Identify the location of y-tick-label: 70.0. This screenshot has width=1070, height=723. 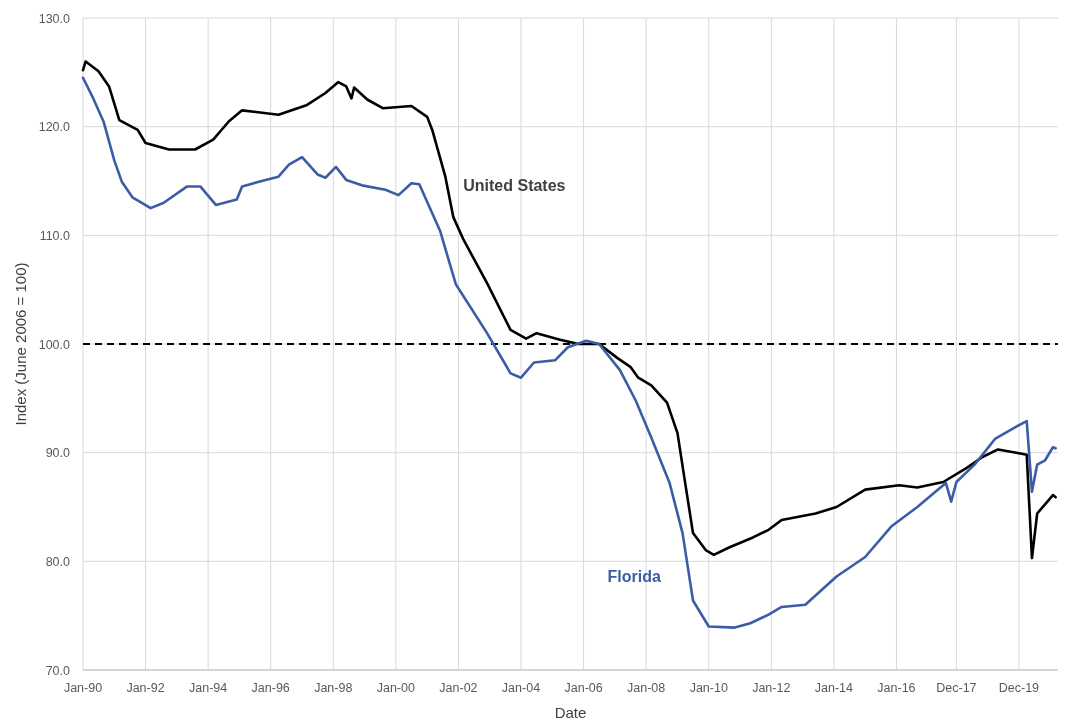
(58, 670).